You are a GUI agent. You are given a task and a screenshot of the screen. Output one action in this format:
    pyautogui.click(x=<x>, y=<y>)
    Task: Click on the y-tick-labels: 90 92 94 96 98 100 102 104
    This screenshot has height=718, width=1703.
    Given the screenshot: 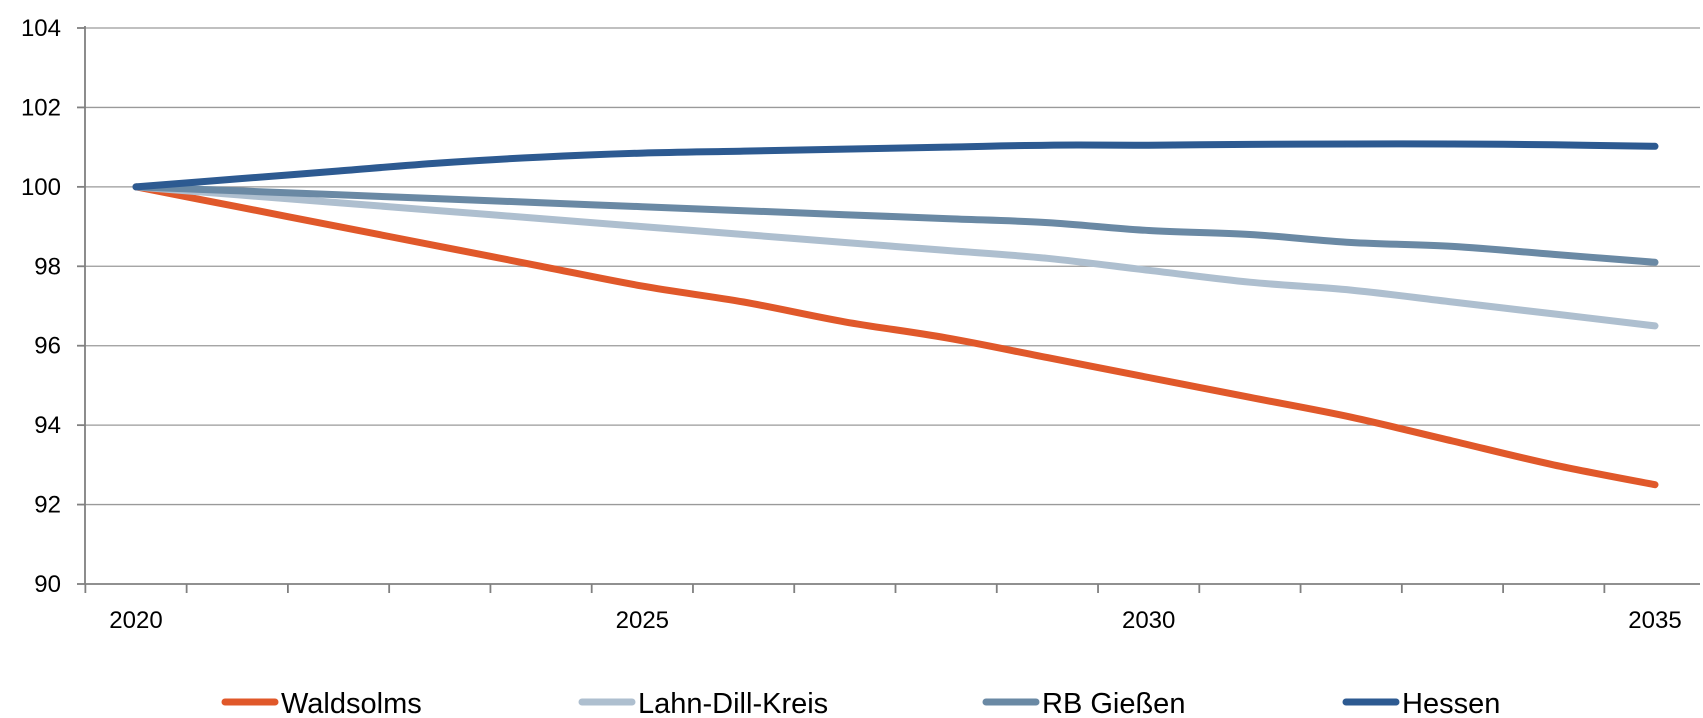 What is the action you would take?
    pyautogui.click(x=41, y=306)
    